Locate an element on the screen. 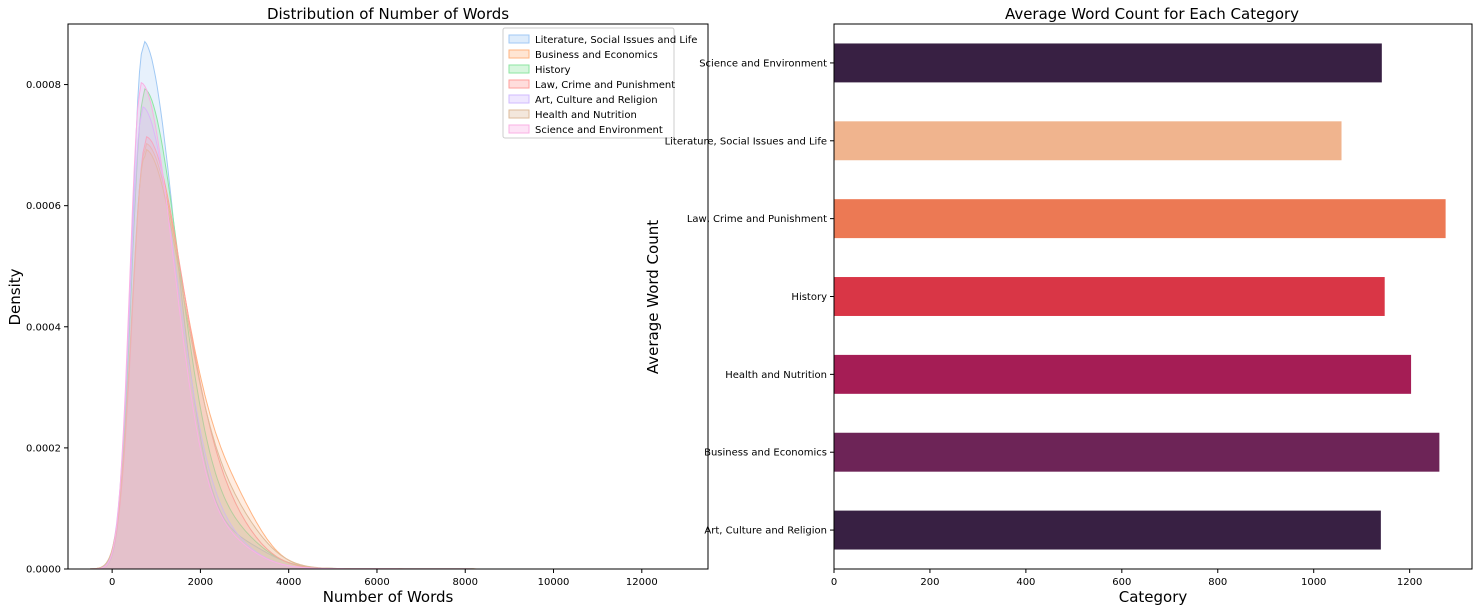  kde-x-tick-label: 0 is located at coordinates (112, 582).